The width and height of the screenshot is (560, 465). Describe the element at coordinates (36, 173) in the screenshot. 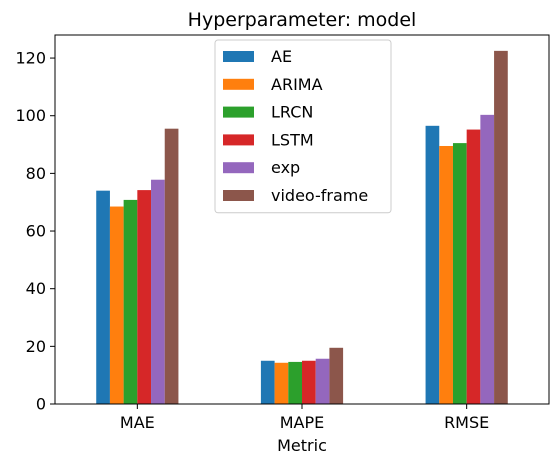

I see `y-tick-label: 80` at that location.